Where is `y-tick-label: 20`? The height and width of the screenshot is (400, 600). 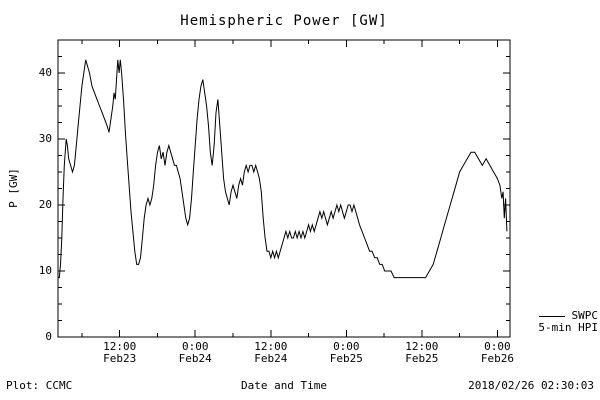 y-tick-label: 20 is located at coordinates (45, 204).